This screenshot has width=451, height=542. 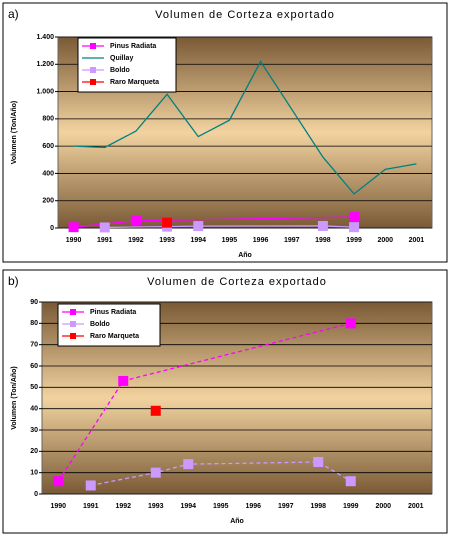 I want to click on y-tick-label: 1.400, so click(x=45, y=37).